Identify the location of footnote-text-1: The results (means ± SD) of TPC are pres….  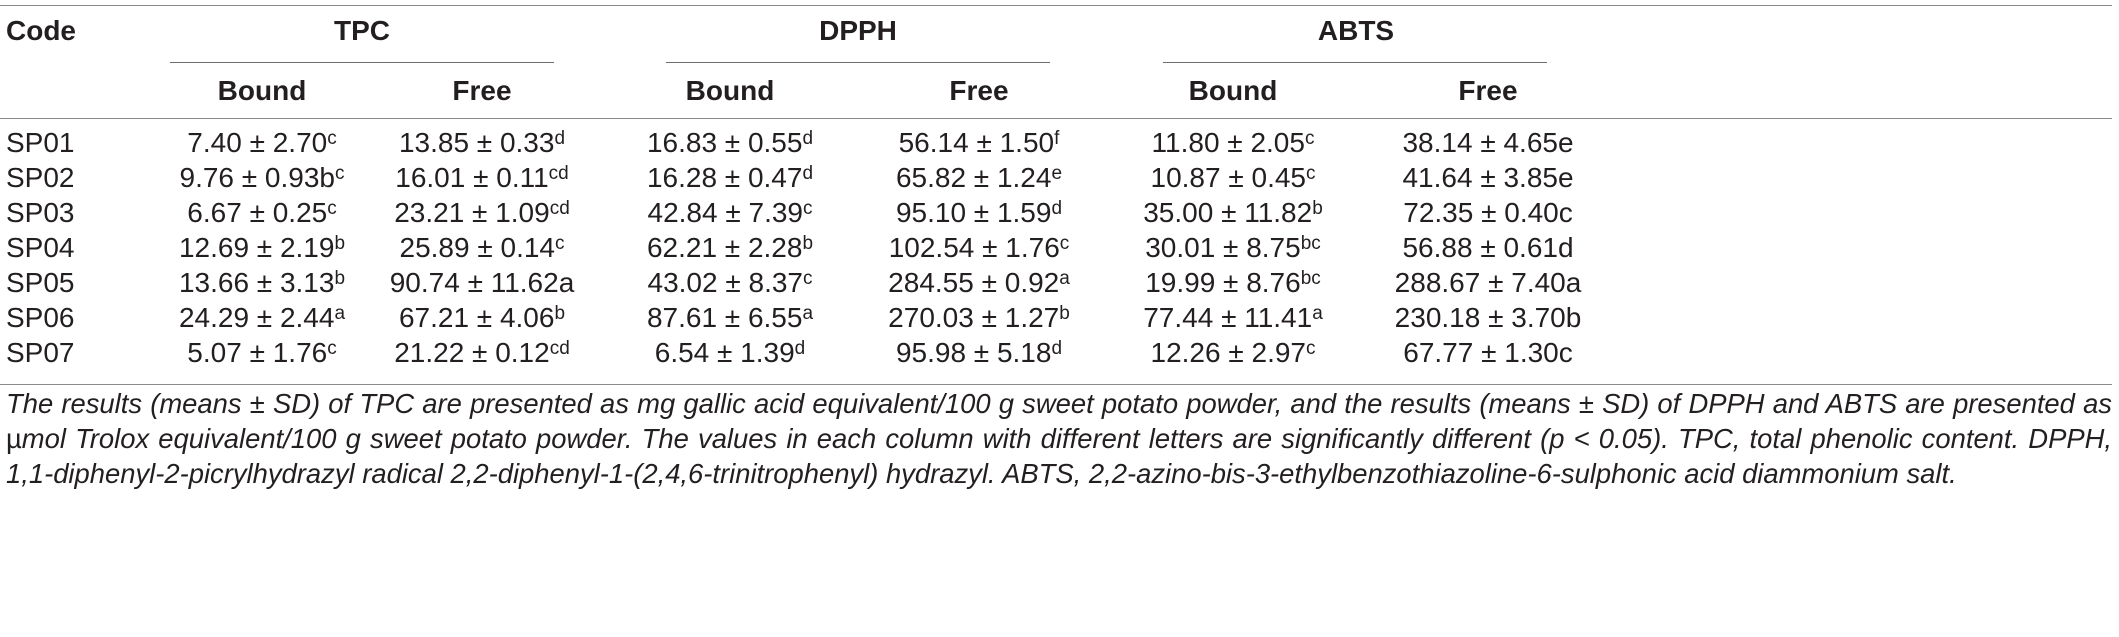
(1059, 403).